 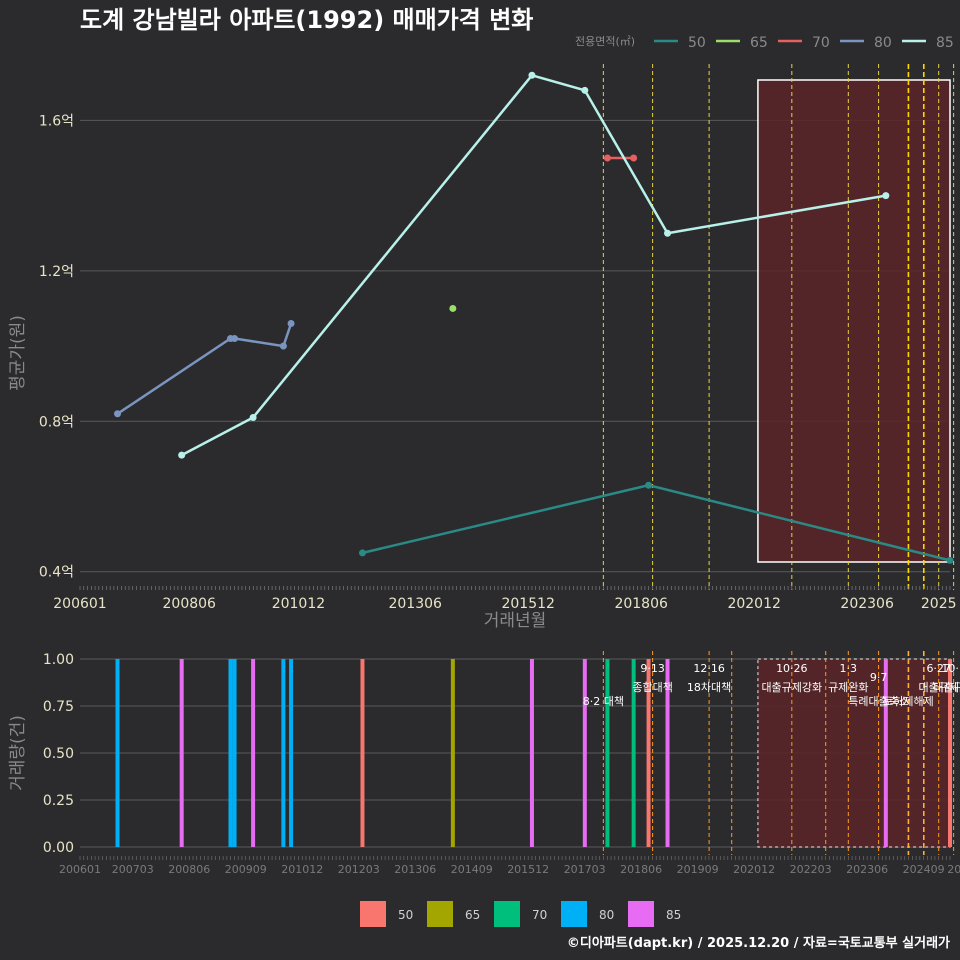 I want to click on volume-x-tick-label: 202306, so click(x=867, y=869).